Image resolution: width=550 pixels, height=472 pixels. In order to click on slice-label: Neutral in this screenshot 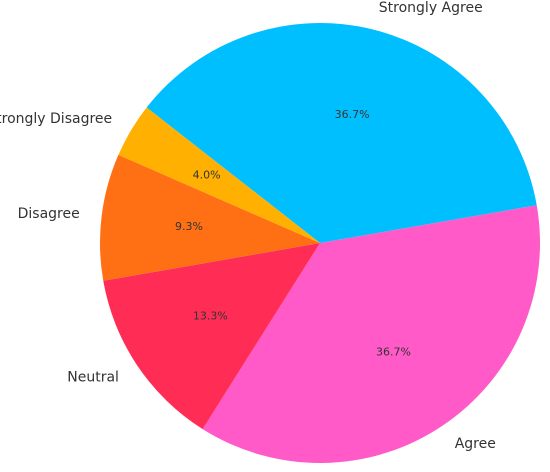, I will do `click(93, 378)`.